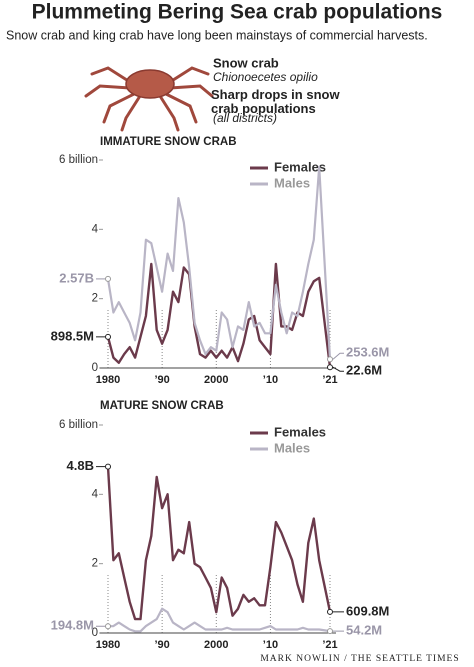 The image size is (474, 667). Describe the element at coordinates (149, 99) in the screenshot. I see `crab-illustration` at that location.